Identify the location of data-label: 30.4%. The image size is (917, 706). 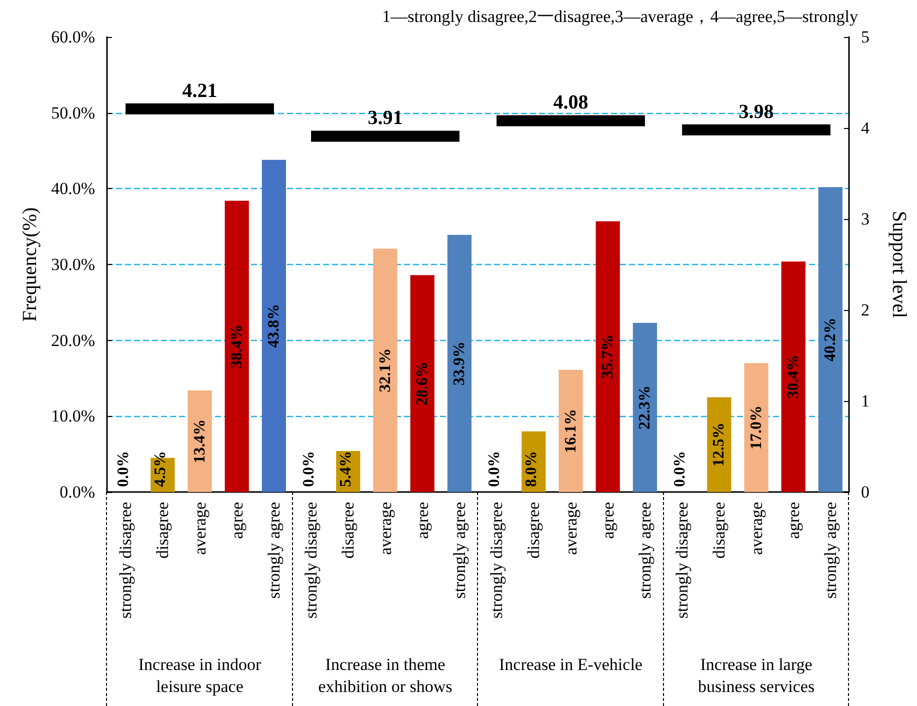
(793, 376).